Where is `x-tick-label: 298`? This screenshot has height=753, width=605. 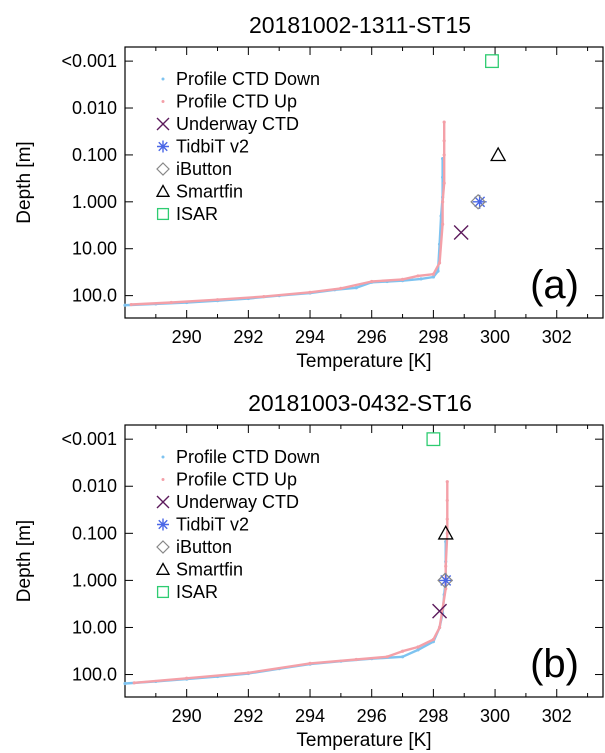 x-tick-label: 298 is located at coordinates (433, 337).